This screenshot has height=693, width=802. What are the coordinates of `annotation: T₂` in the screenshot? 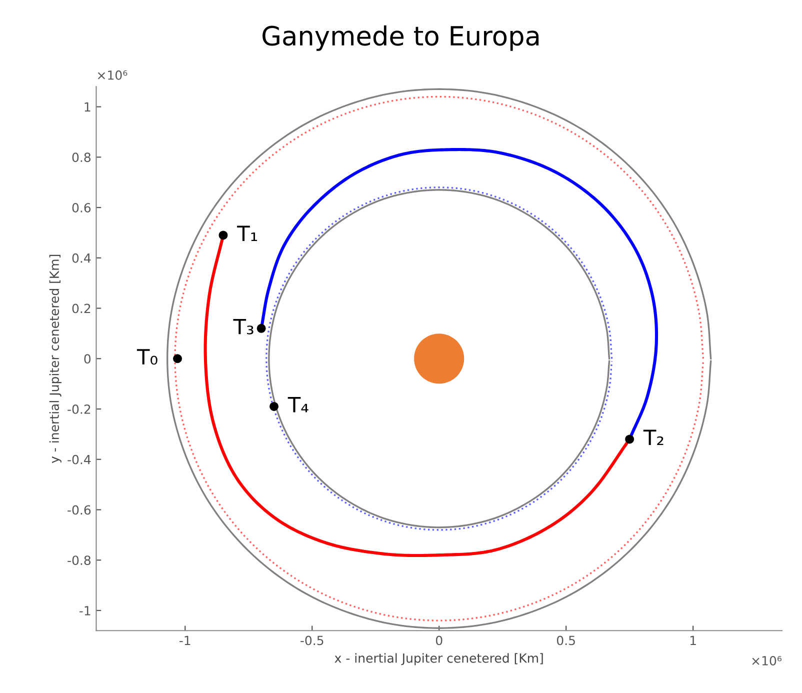 It's located at (653, 438).